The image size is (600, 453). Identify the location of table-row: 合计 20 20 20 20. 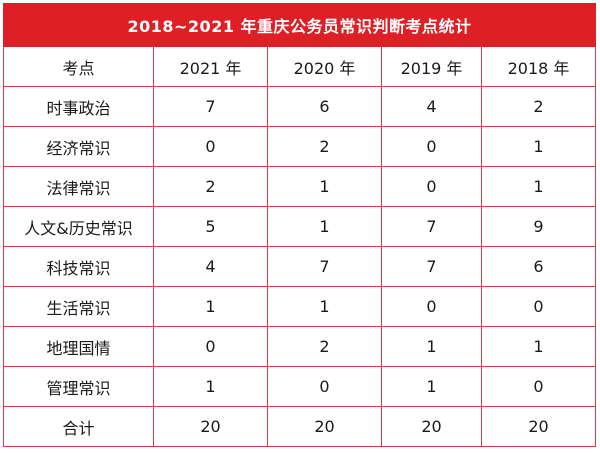
(300, 426).